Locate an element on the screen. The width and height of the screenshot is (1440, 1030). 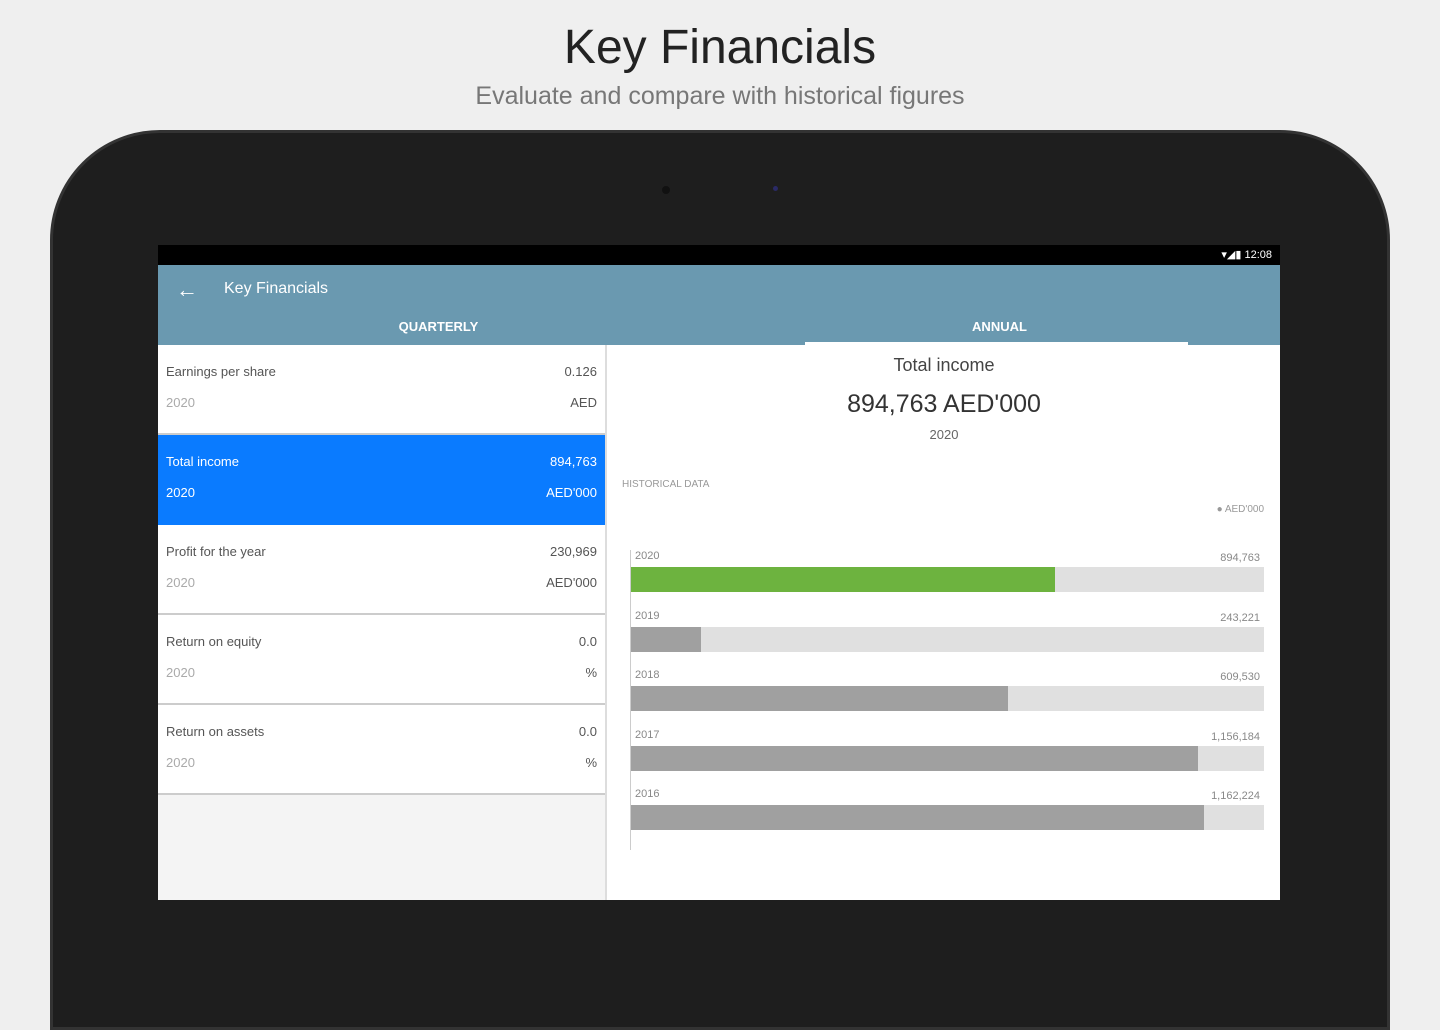
bar-year-label: 2018 is located at coordinates (647, 675).